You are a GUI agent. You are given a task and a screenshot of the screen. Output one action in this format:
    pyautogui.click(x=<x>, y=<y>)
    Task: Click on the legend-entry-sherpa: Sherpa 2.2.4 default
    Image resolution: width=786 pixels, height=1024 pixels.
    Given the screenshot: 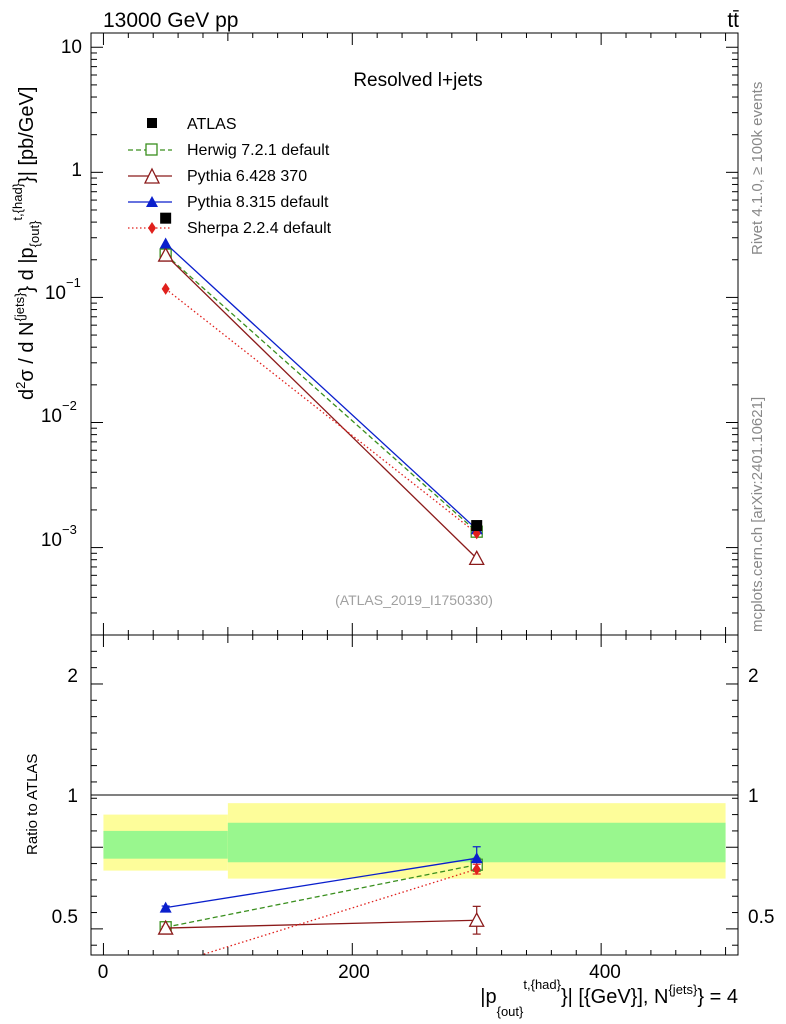 What is the action you would take?
    pyautogui.click(x=230, y=228)
    